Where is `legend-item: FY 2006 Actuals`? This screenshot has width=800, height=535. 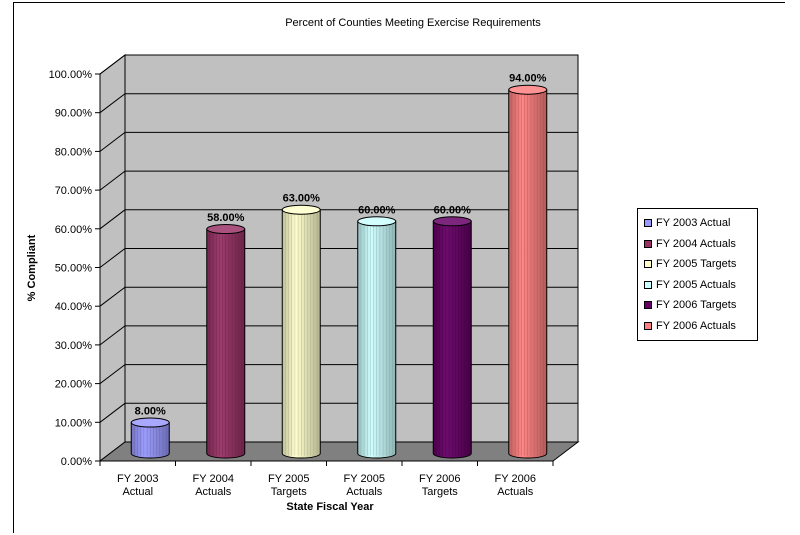
legend-item: FY 2006 Actuals is located at coordinates (700, 326).